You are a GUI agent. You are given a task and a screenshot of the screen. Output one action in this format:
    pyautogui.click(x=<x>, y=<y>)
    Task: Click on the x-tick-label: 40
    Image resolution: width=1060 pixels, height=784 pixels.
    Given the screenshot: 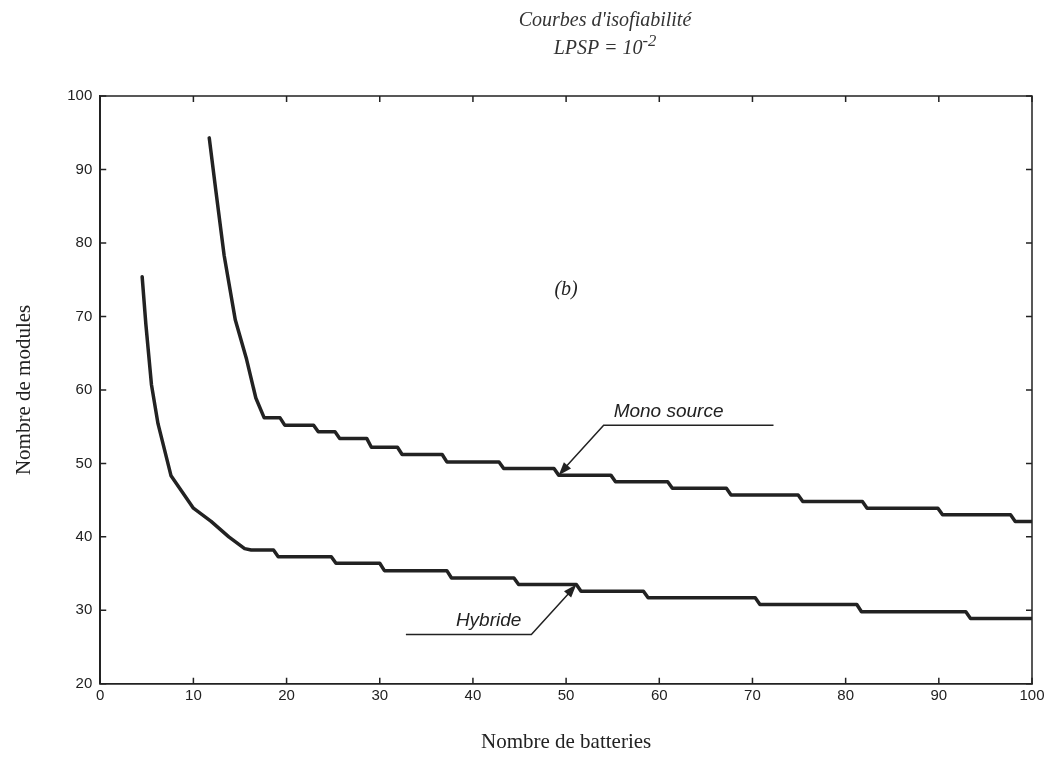 What is the action you would take?
    pyautogui.click(x=473, y=694)
    